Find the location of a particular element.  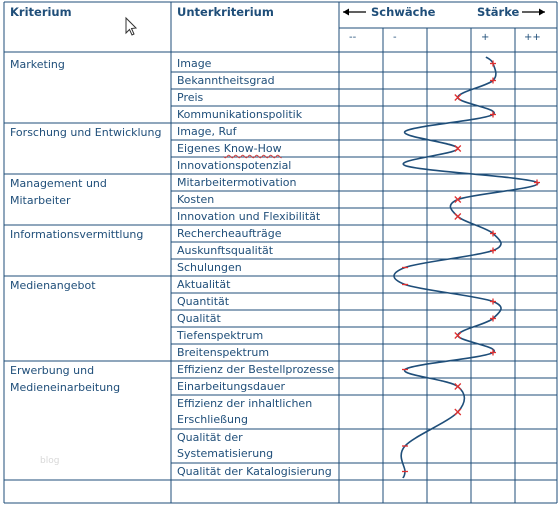

subcriterion-label: Image is located at coordinates (194, 63).